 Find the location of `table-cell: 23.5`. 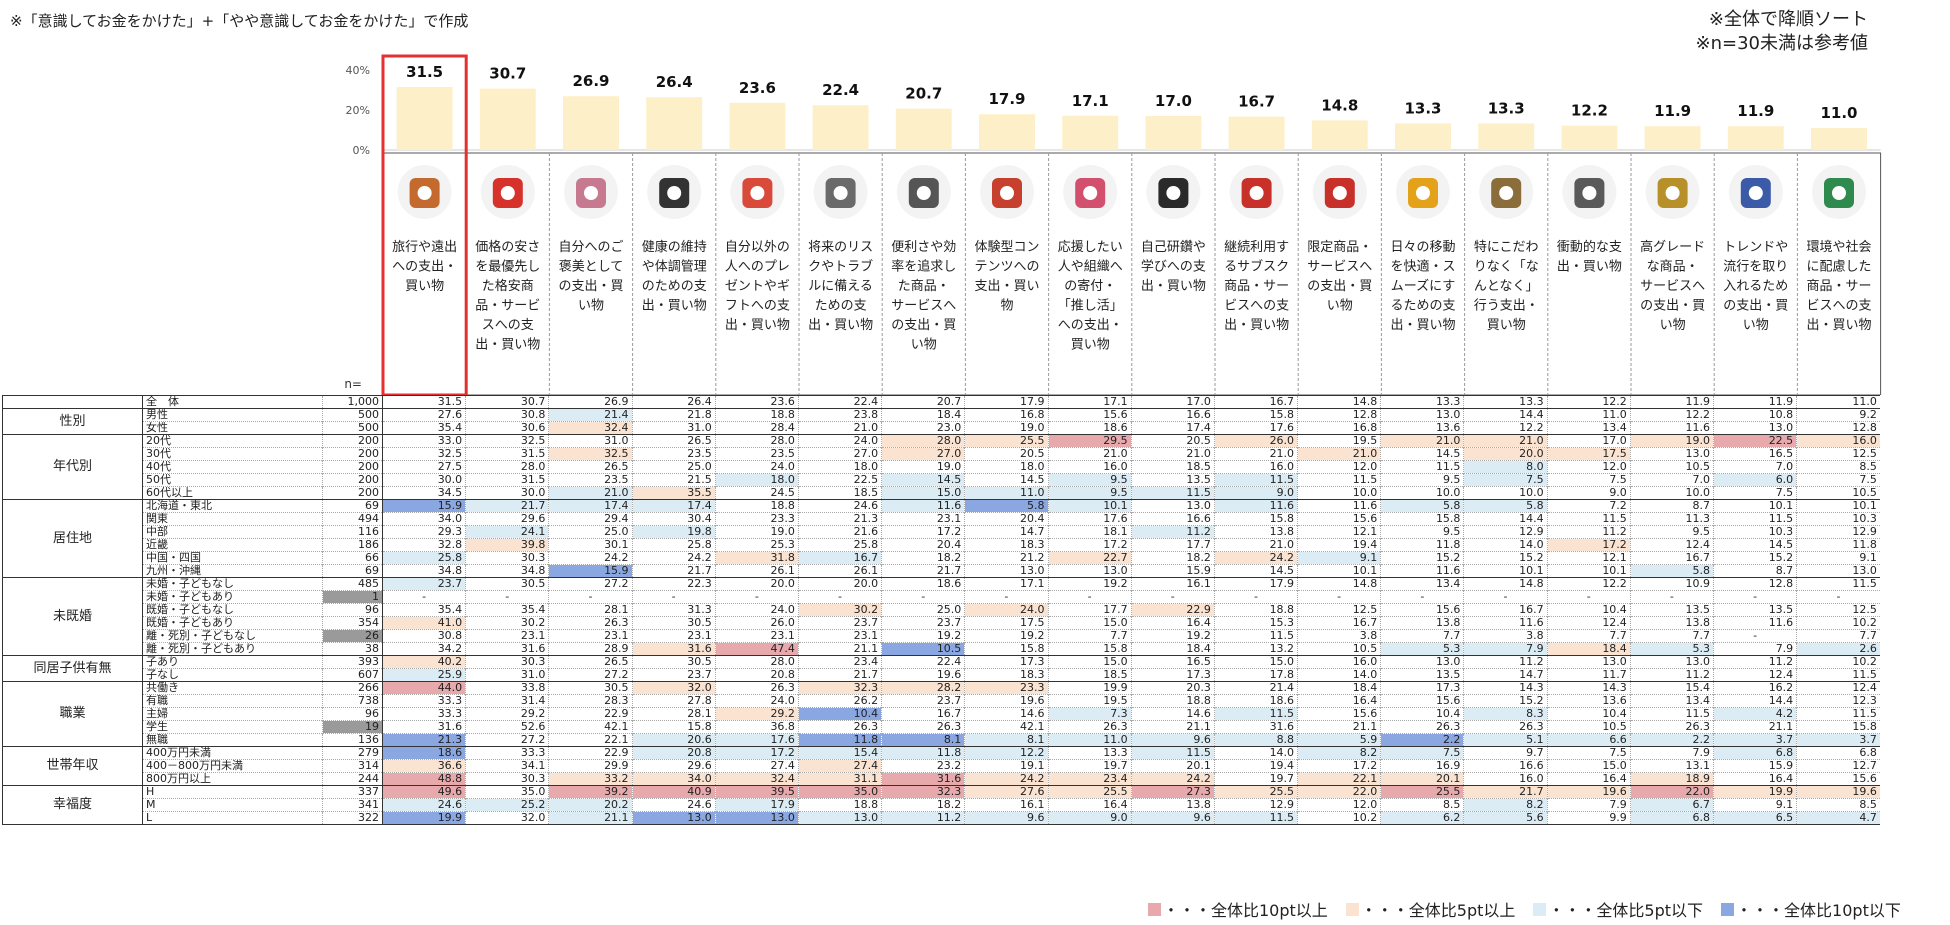

table-cell: 23.5 is located at coordinates (756, 454).